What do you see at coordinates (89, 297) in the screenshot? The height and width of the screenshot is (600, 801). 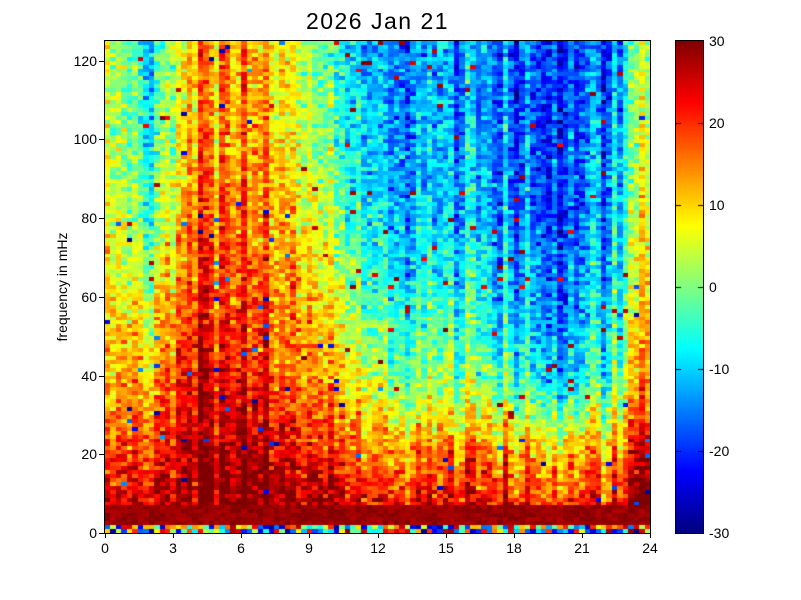 I see `y-tick-label: 60` at bounding box center [89, 297].